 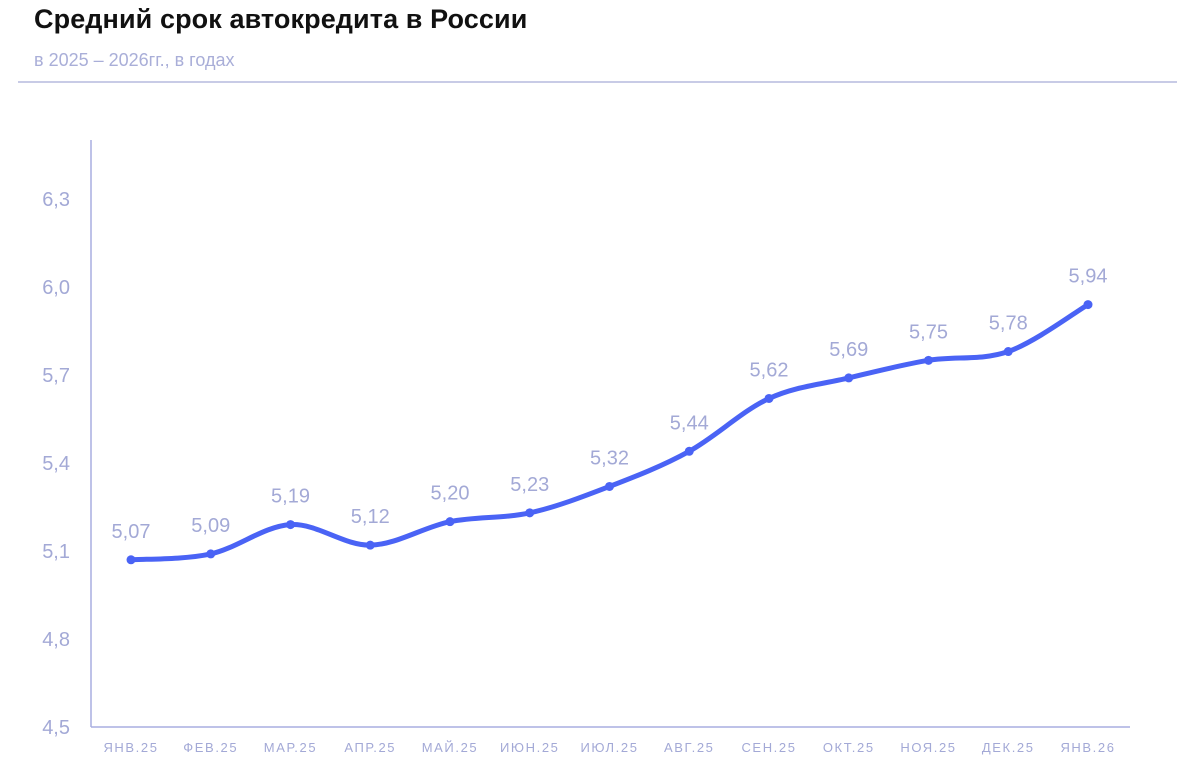 I want to click on y-tick-label: 4,5, so click(x=56, y=728).